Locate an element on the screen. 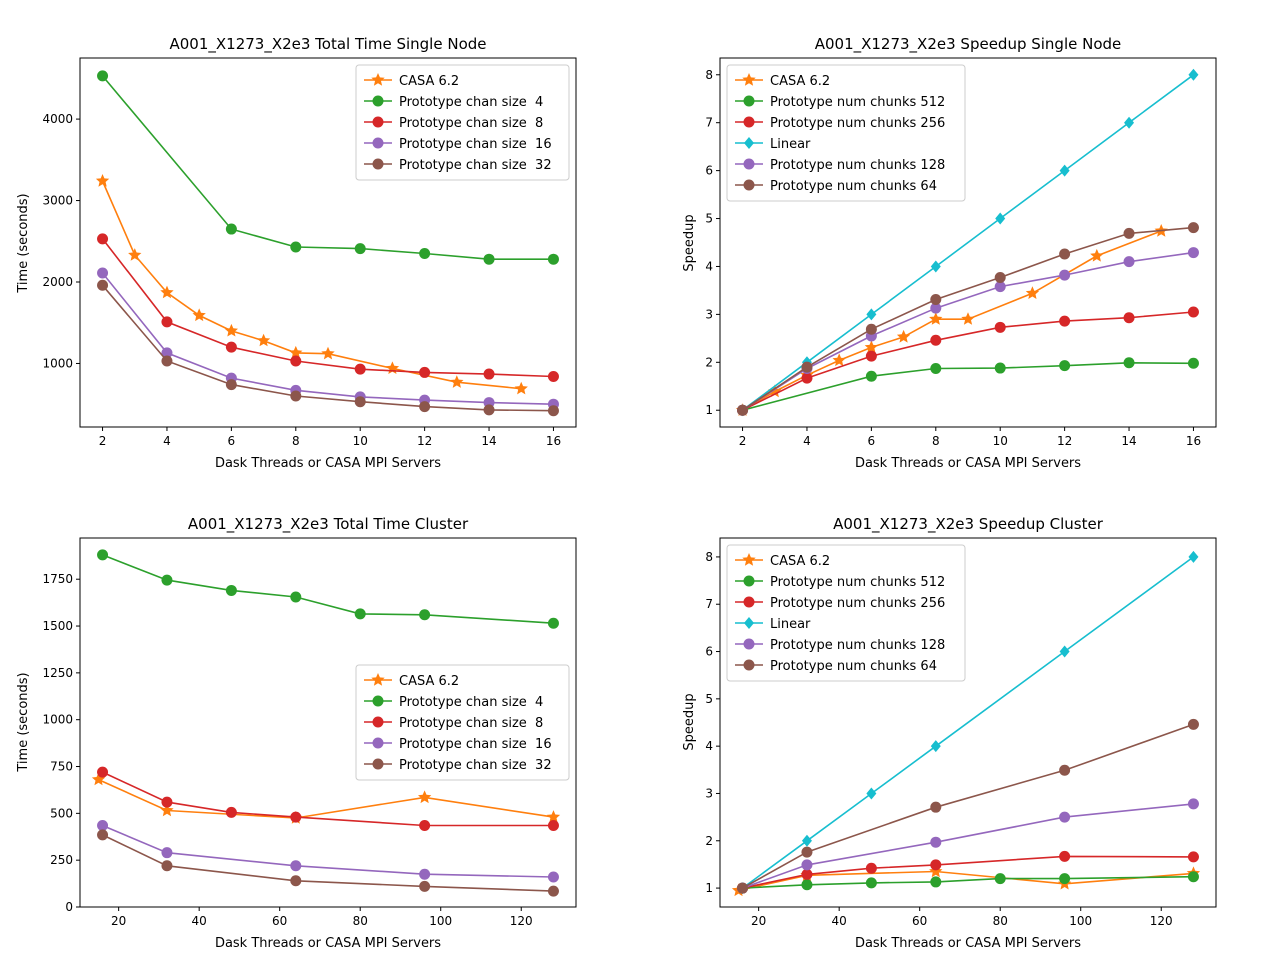 This screenshot has height=960, width=1280. legend-box is located at coordinates (462, 122).